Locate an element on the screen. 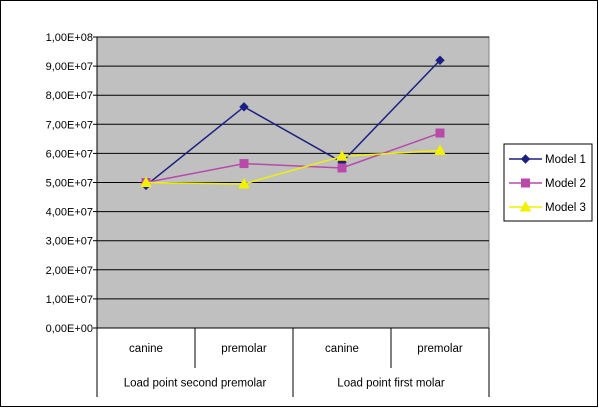  y-tick-label: 0,00E+00 is located at coordinates (69, 329).